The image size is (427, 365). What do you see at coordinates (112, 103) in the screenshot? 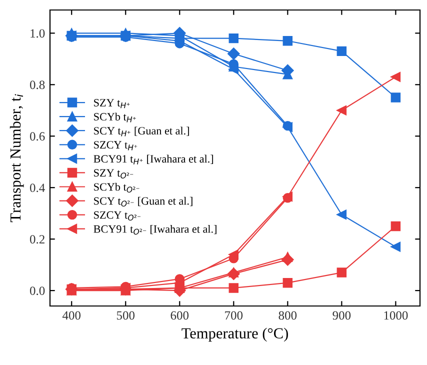
I see `legend-label: SZY t$_{H⁺}$` at bounding box center [112, 103].